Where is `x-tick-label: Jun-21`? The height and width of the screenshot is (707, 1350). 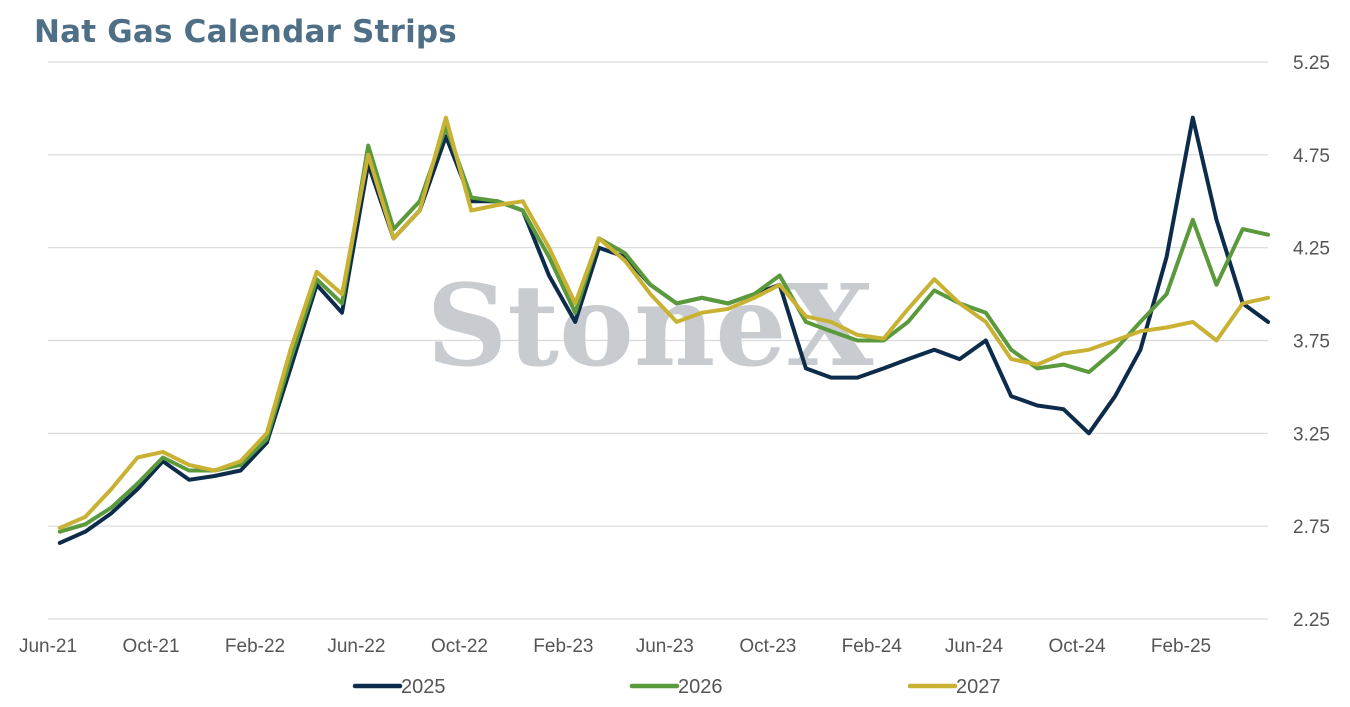
x-tick-label: Jun-21 is located at coordinates (48, 646).